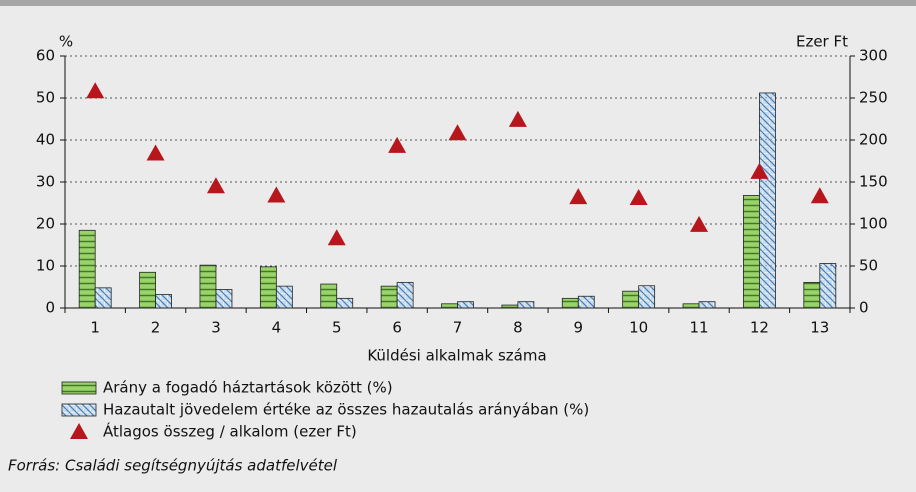 The width and height of the screenshot is (916, 492). I want to click on y2-tick-label: 300, so click(873, 56).